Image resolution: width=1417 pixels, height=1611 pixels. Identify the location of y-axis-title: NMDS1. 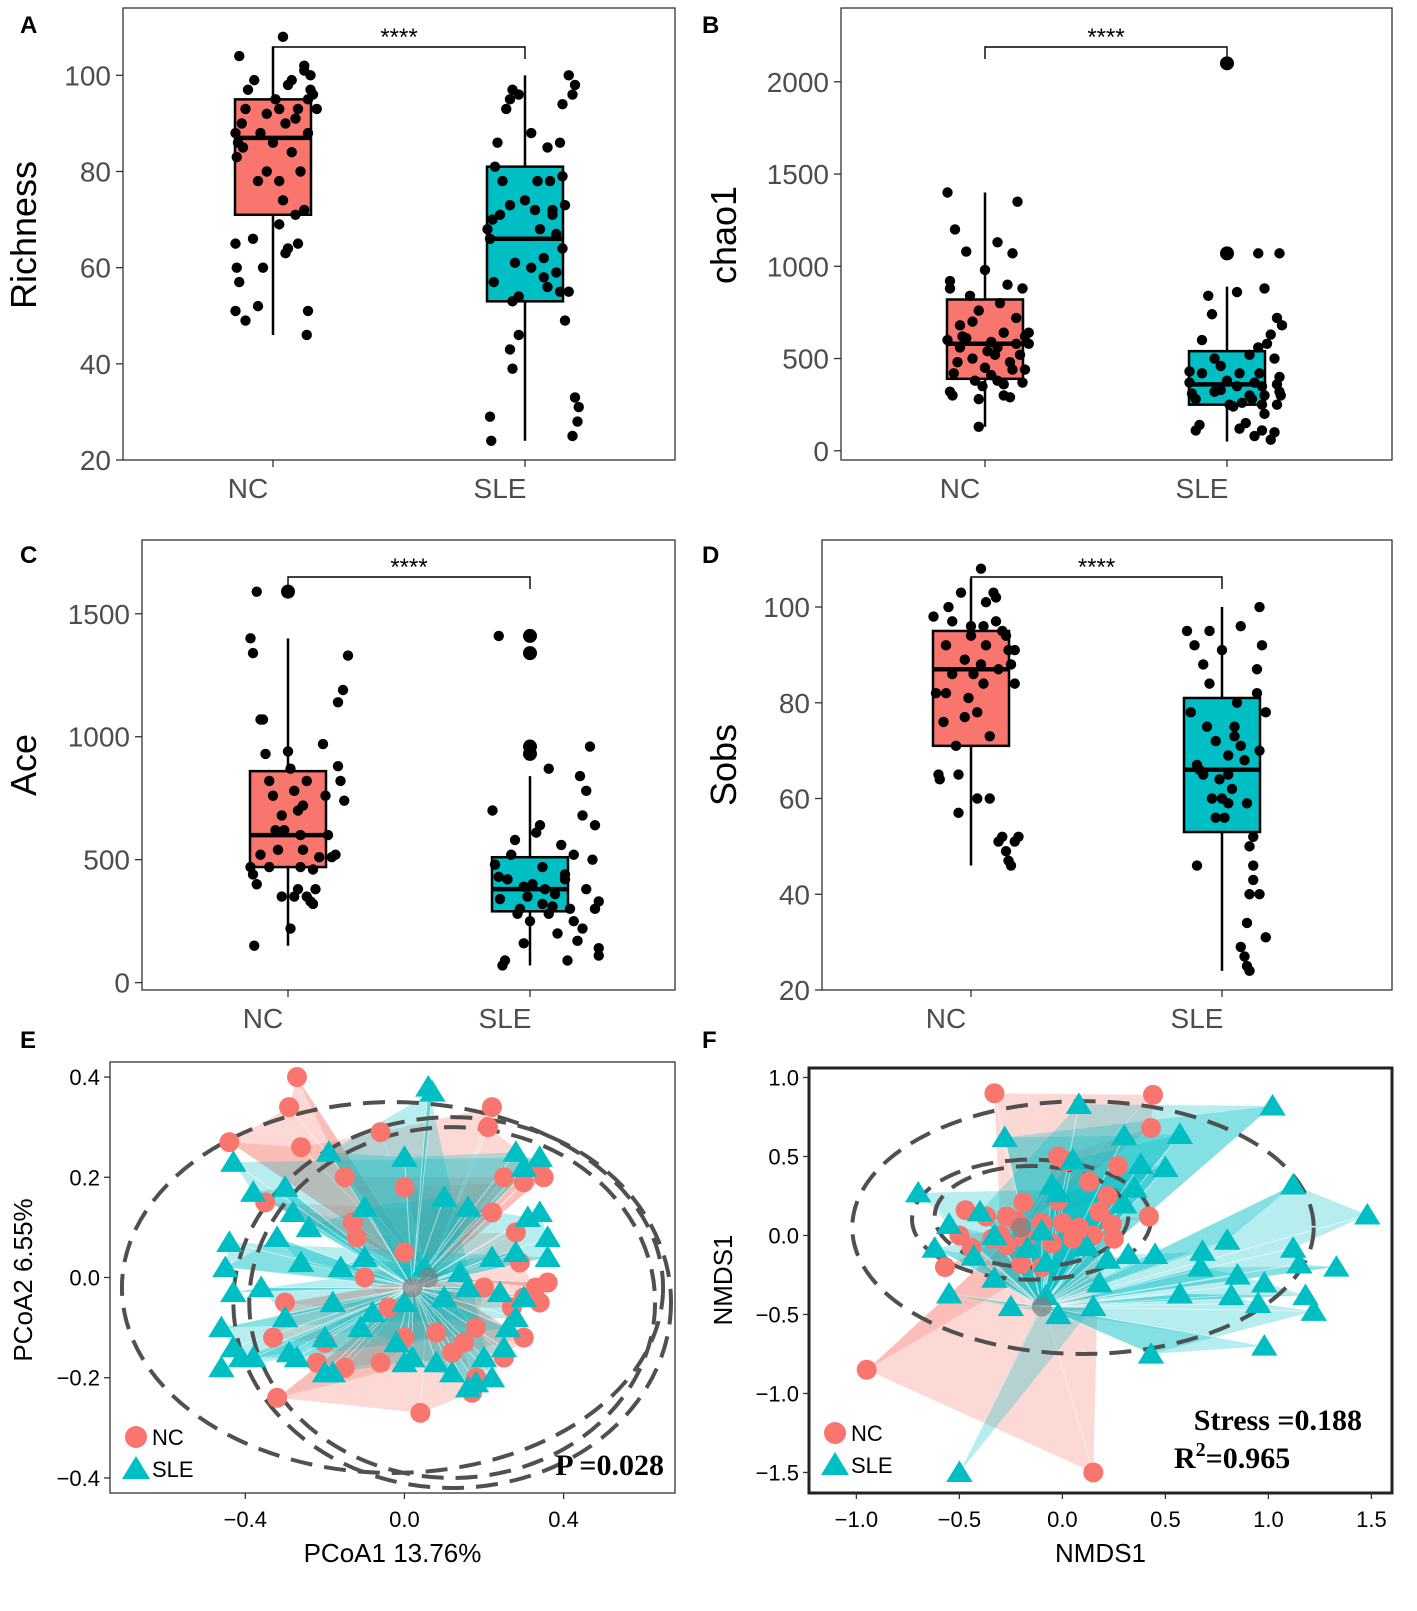
(723, 1279).